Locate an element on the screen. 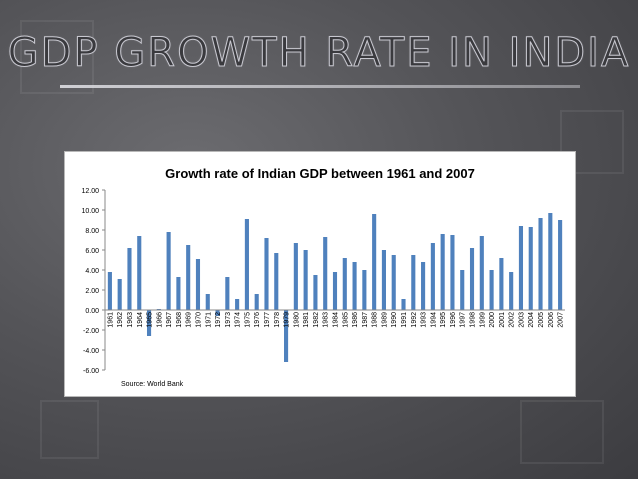  x-tick-label: 1974 is located at coordinates (238, 320).